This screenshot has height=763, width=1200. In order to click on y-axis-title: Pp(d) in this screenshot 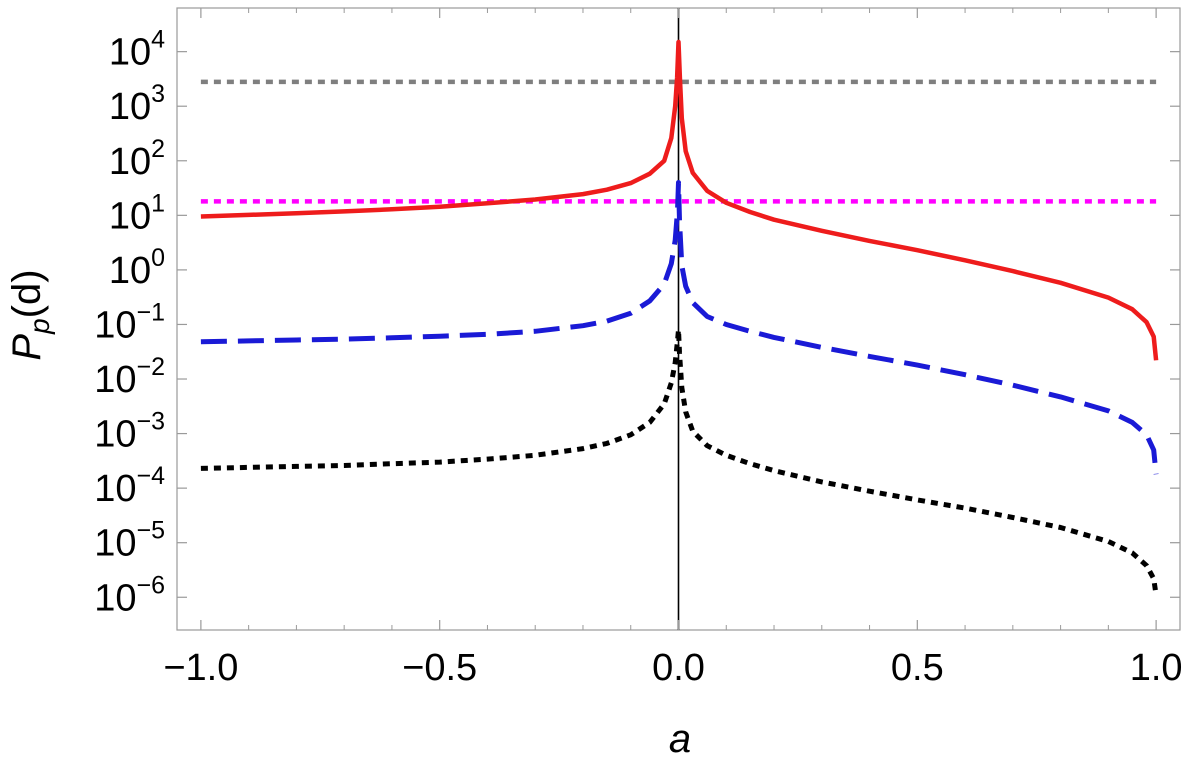, I will do `click(30, 314)`.